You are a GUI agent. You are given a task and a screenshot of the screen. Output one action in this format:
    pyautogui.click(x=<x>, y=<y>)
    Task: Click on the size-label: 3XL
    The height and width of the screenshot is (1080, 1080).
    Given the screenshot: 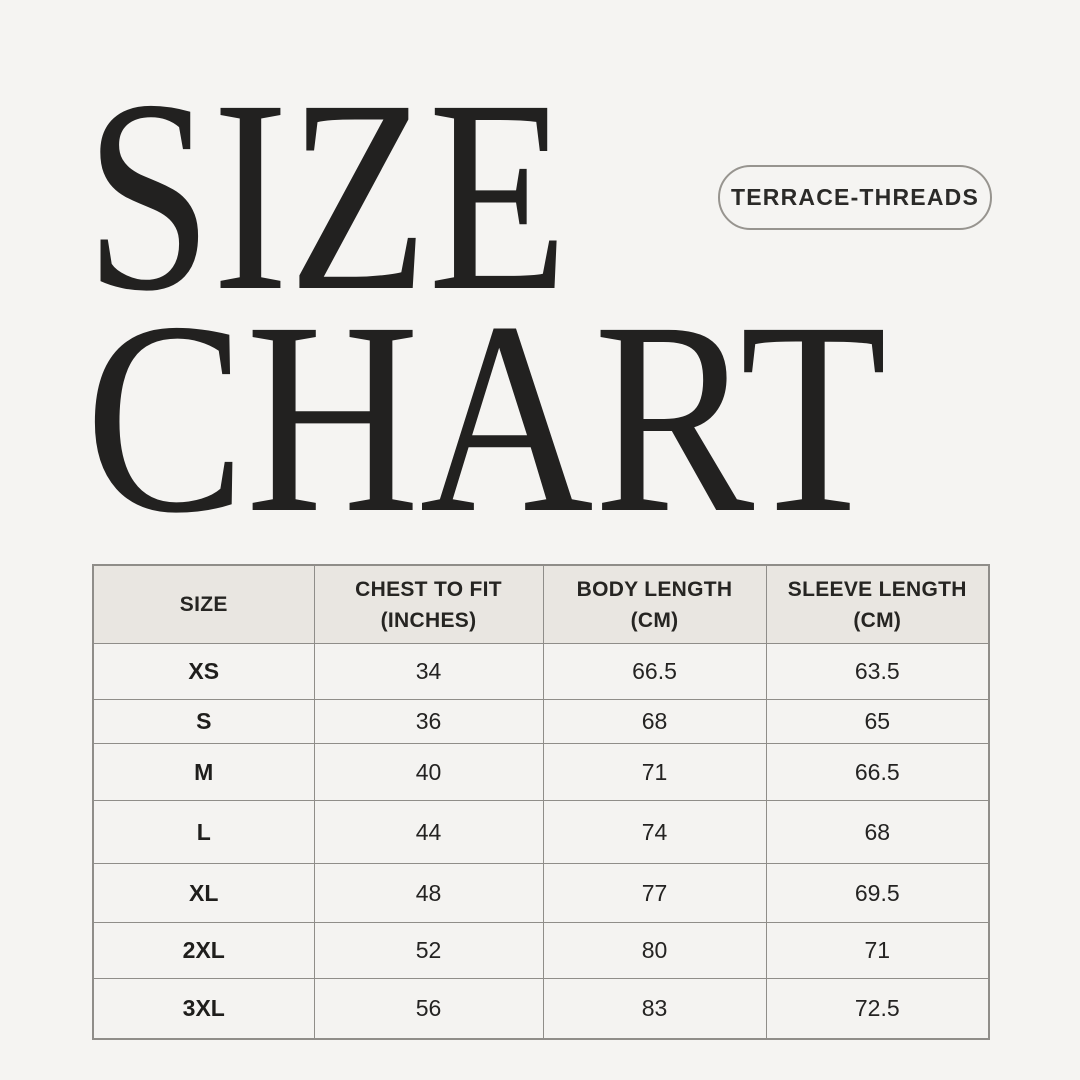 What is the action you would take?
    pyautogui.click(x=203, y=1009)
    